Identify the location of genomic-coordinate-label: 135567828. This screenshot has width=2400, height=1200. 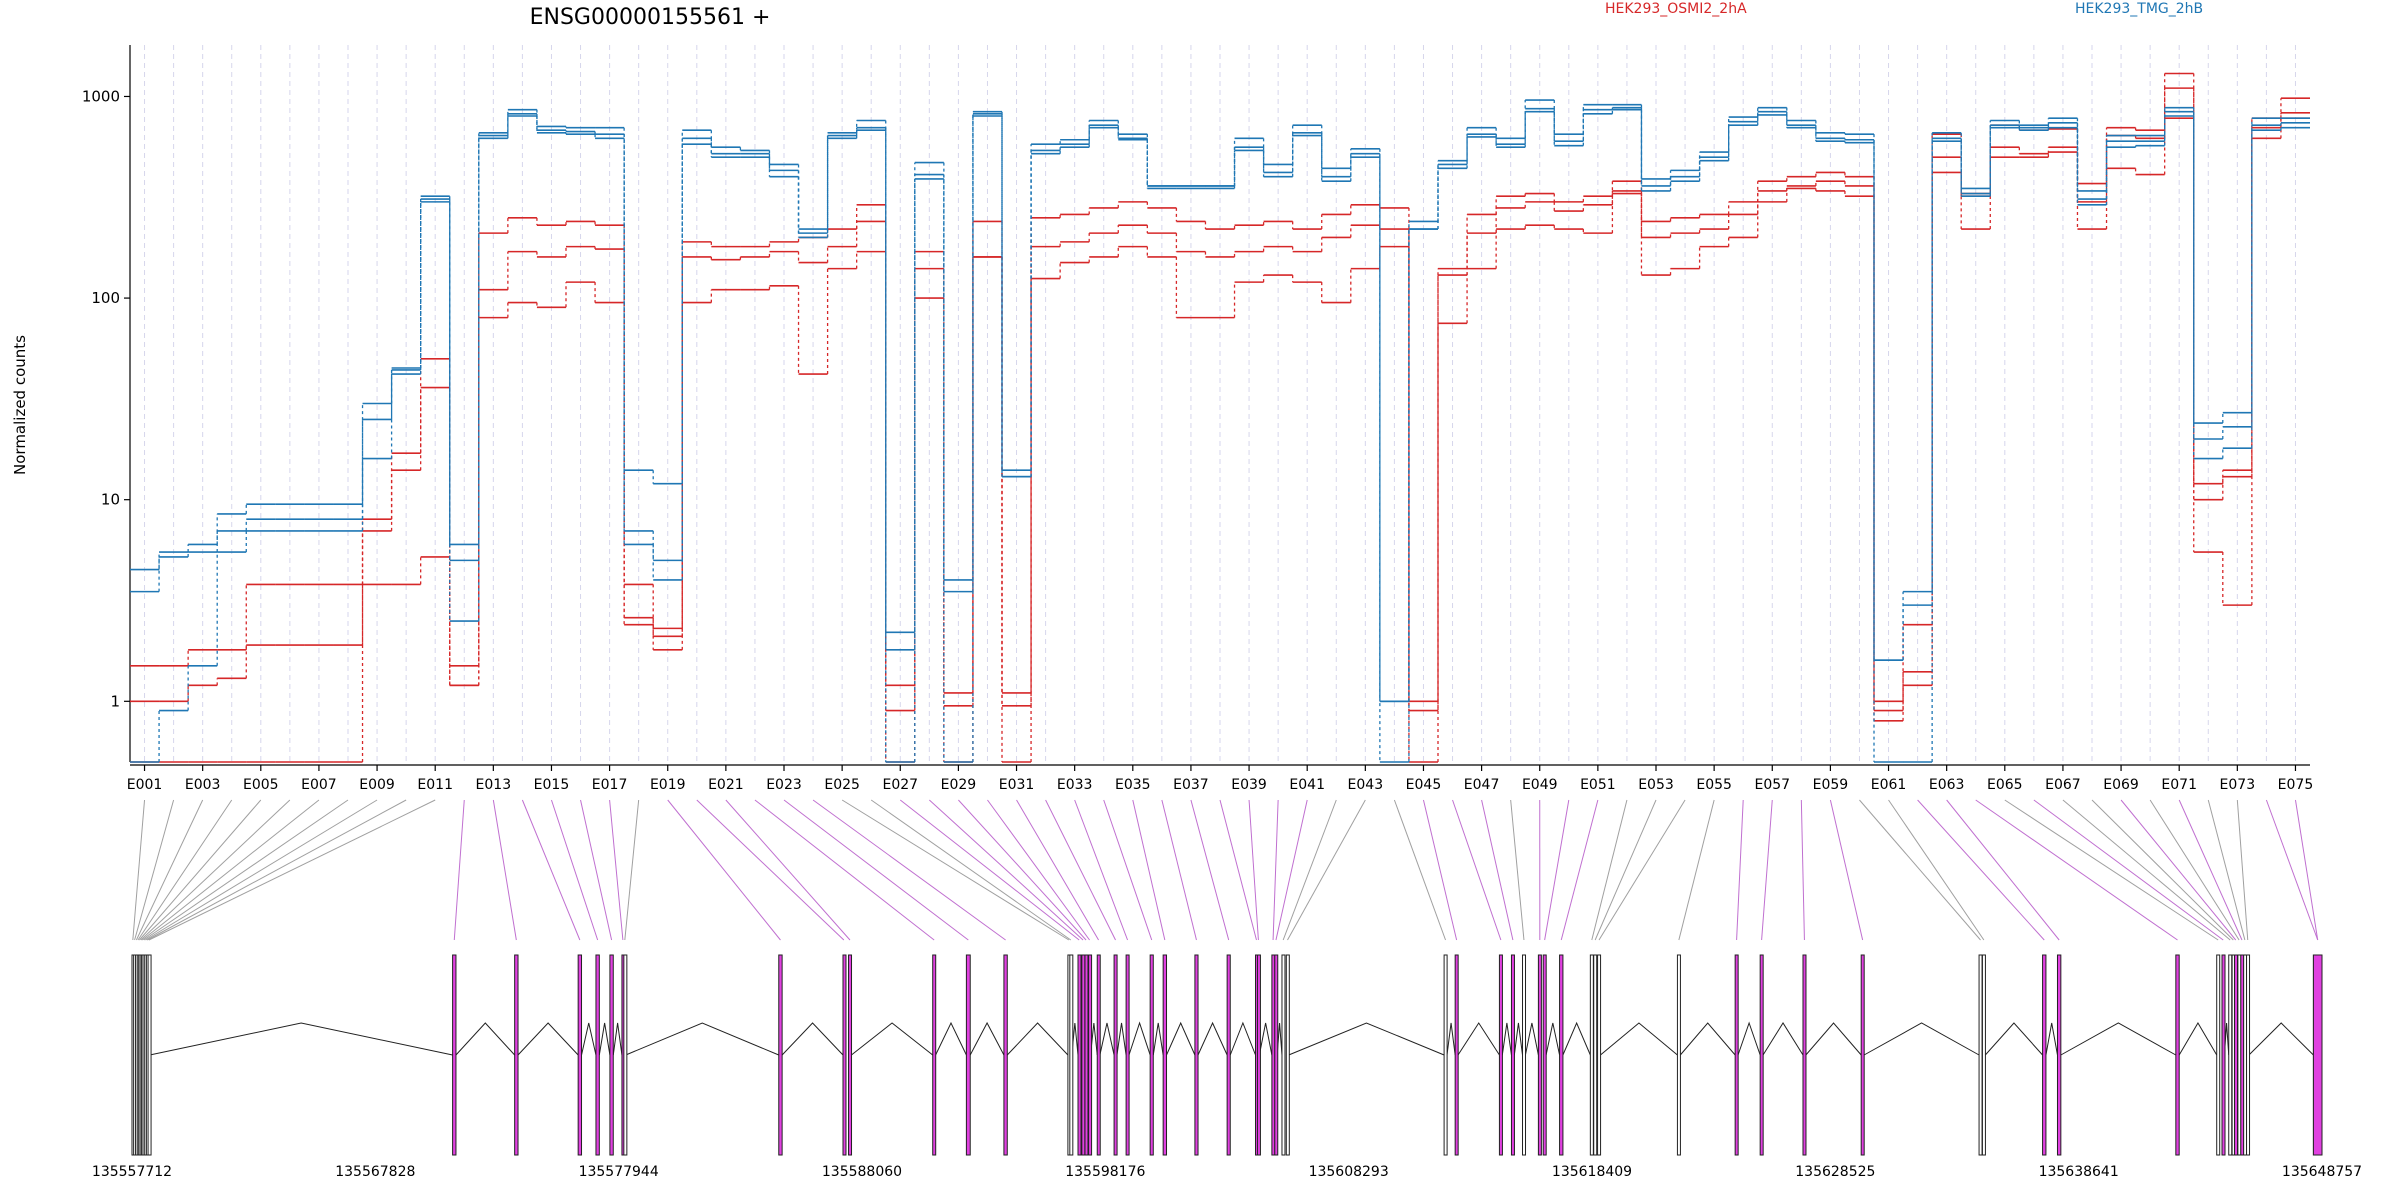
(375, 1172).